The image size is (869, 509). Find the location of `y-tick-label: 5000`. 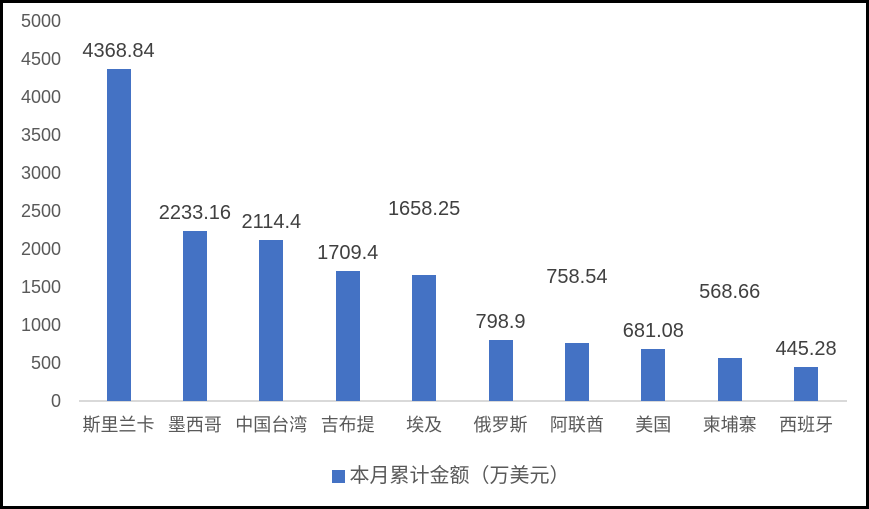

y-tick-label: 5000 is located at coordinates (40, 21).